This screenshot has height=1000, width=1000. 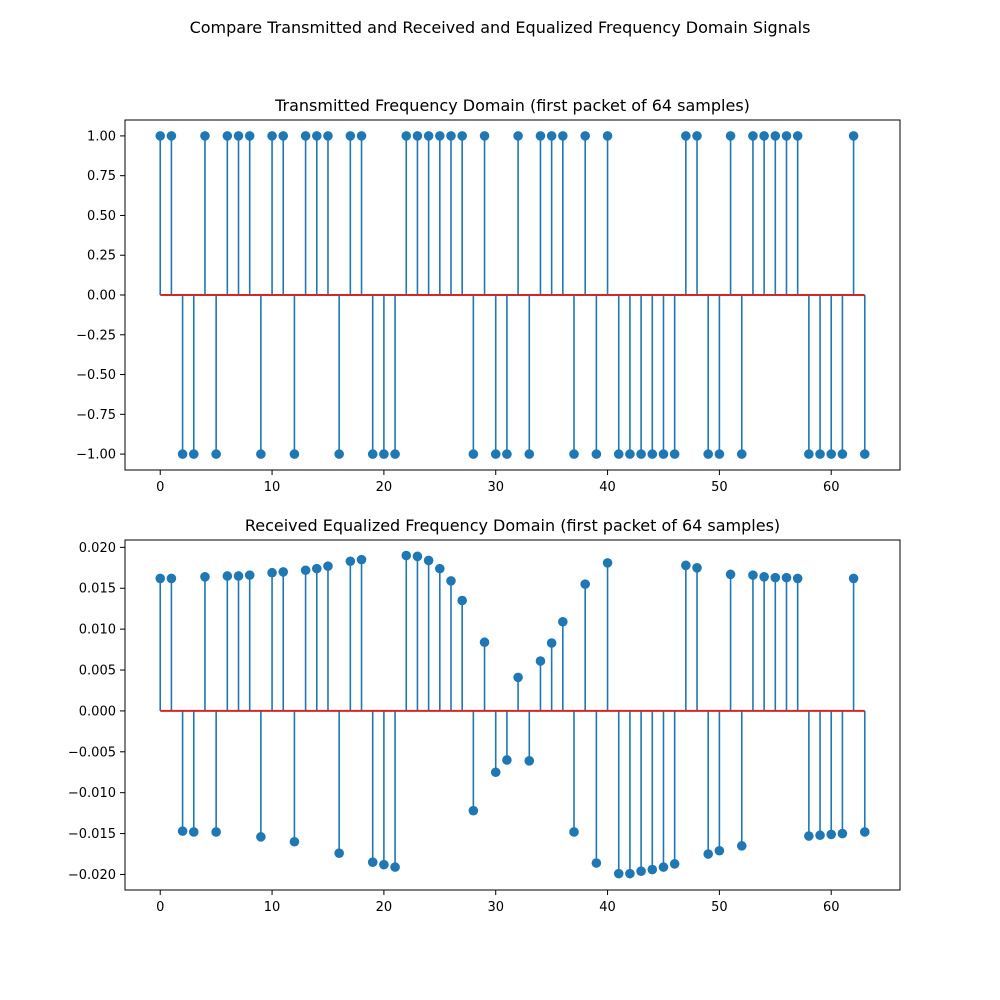 What do you see at coordinates (96, 335) in the screenshot?
I see `y-tick-label: −0.25` at bounding box center [96, 335].